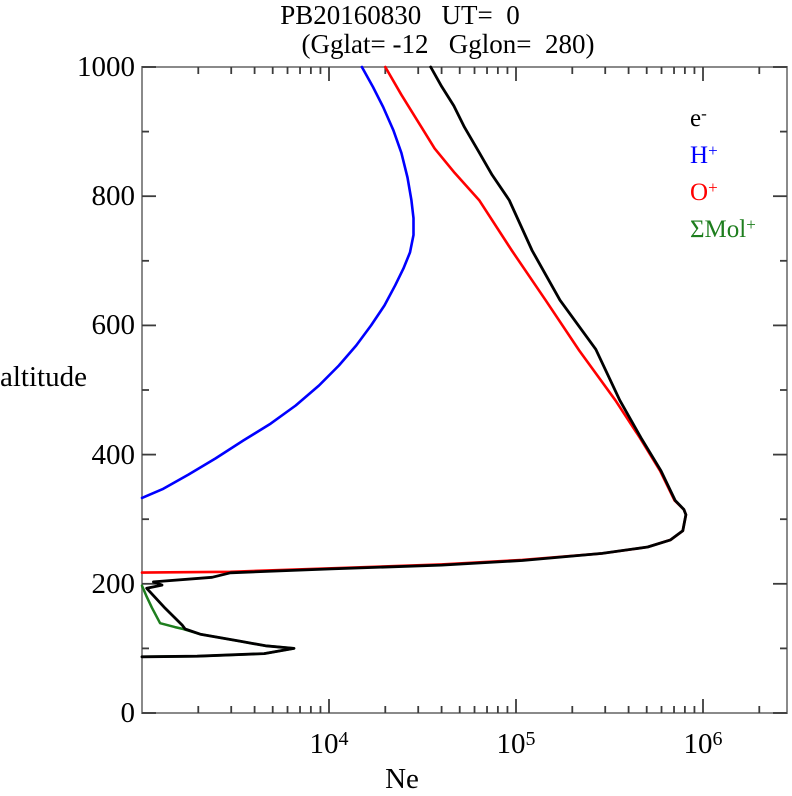 This screenshot has height=796, width=792. What do you see at coordinates (43, 377) in the screenshot?
I see `y-axis-title: altitude` at bounding box center [43, 377].